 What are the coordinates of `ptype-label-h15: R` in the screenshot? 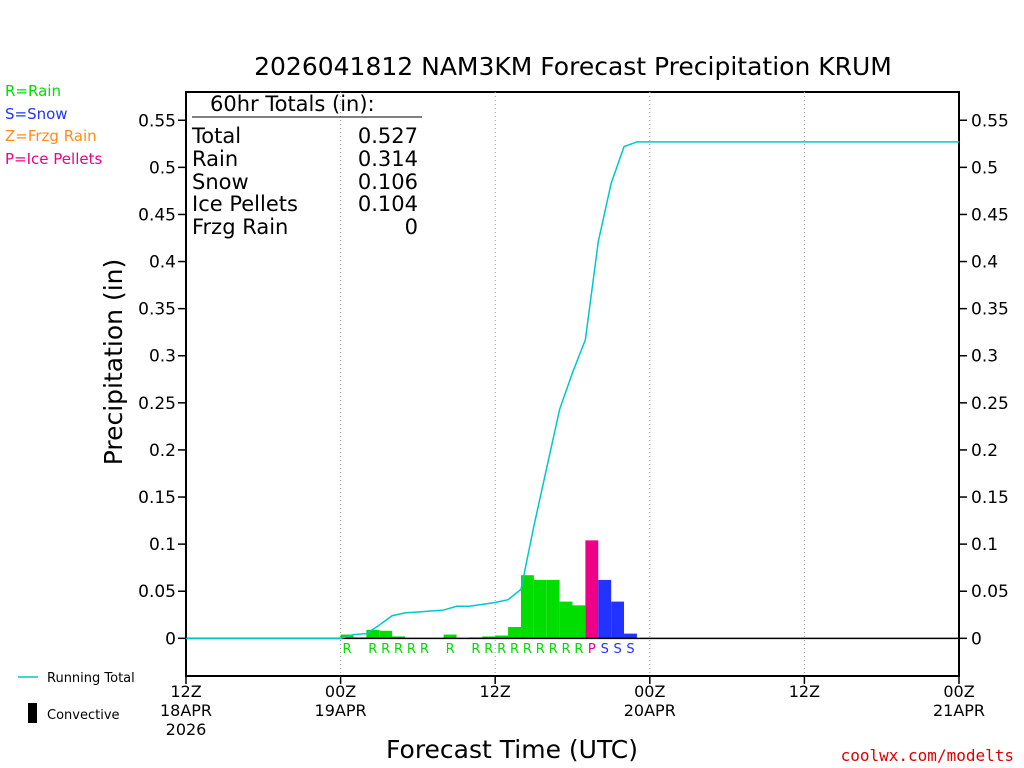 It's located at (372, 649).